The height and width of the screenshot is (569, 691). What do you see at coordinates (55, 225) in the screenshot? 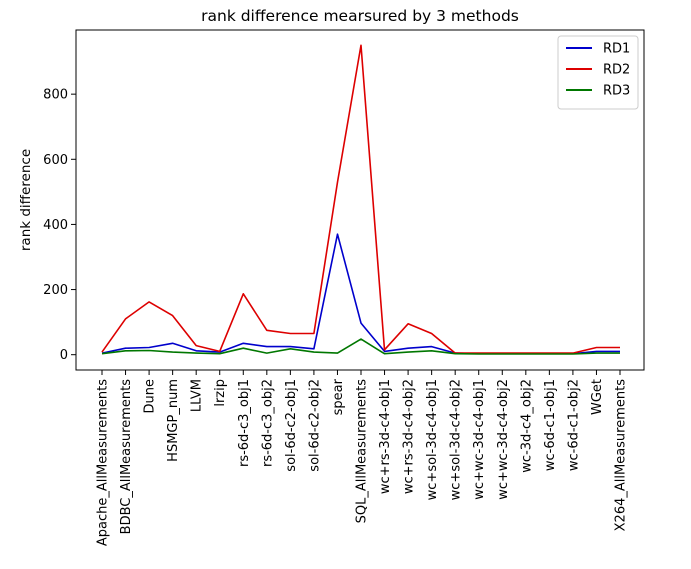
I see `y-tick-label: 400` at bounding box center [55, 225].